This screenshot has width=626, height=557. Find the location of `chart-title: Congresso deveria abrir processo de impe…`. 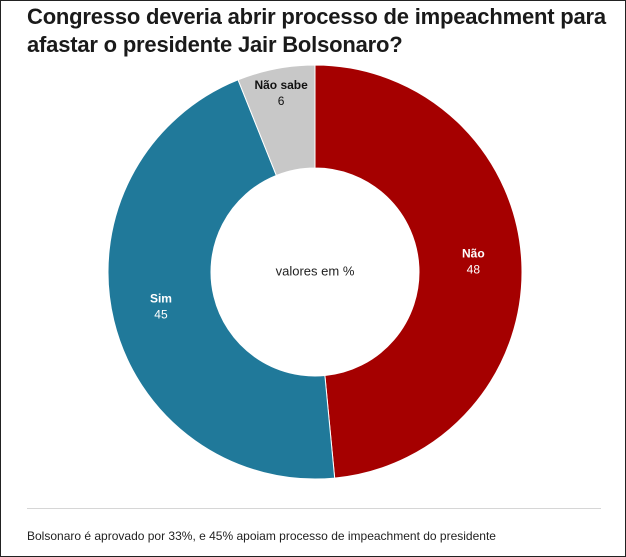

chart-title: Congresso deveria abrir processo de impe… is located at coordinates (316, 30).